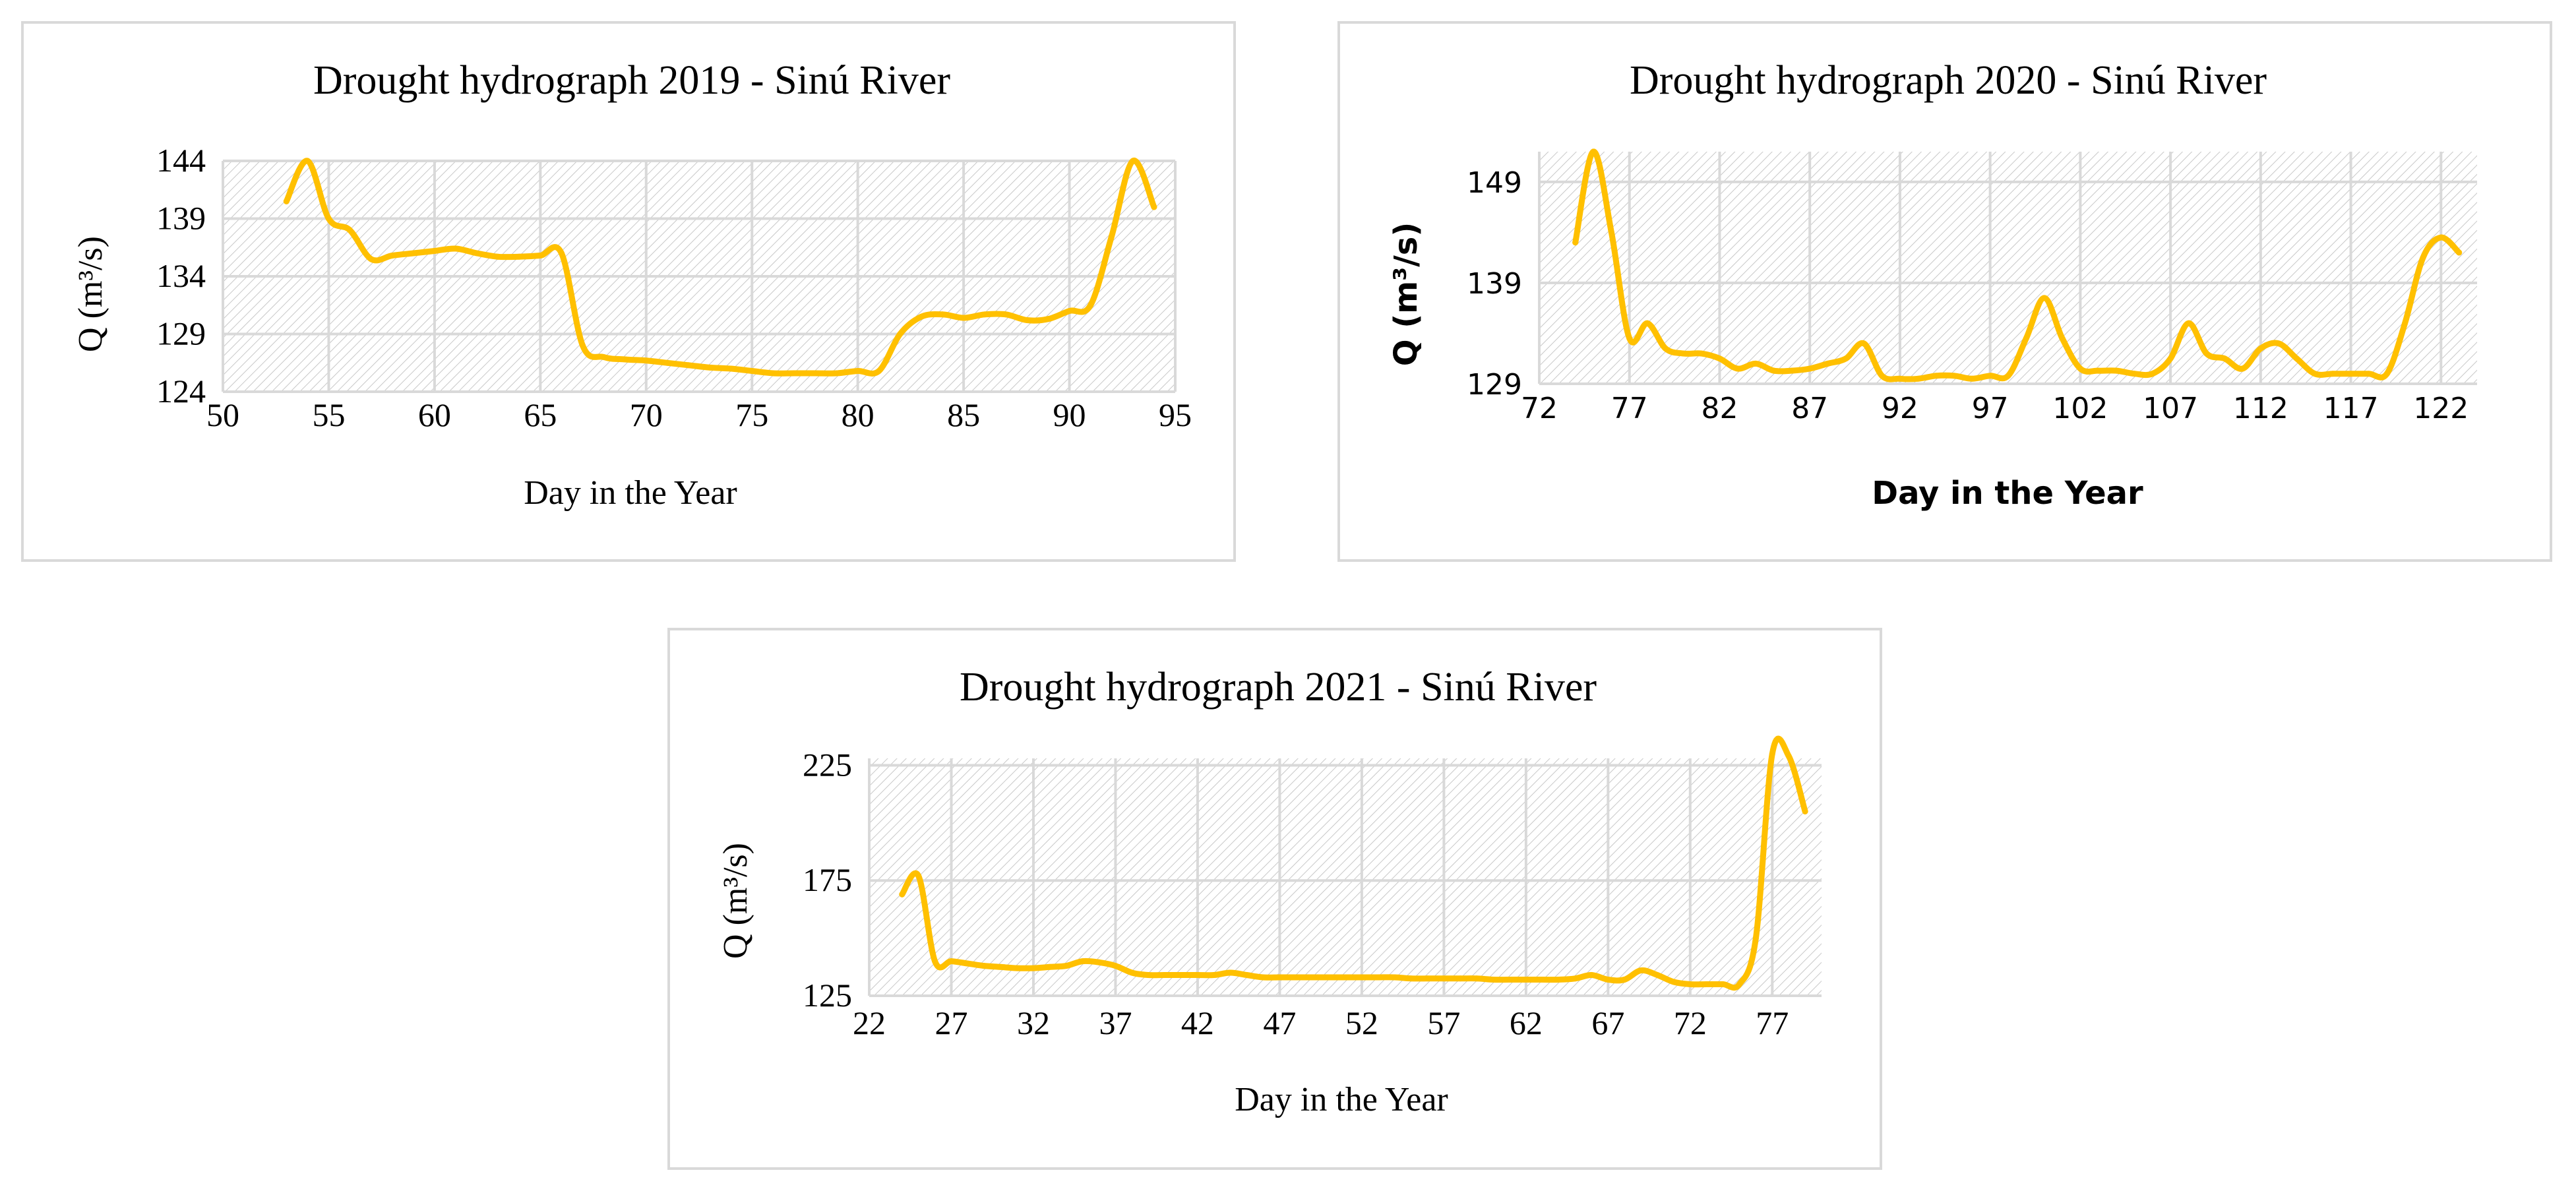 The height and width of the screenshot is (1189, 2576). I want to click on plot-area: 72 77 82 87 92 97 102 107 112 117 122 129 139 149, so click(1972, 286).